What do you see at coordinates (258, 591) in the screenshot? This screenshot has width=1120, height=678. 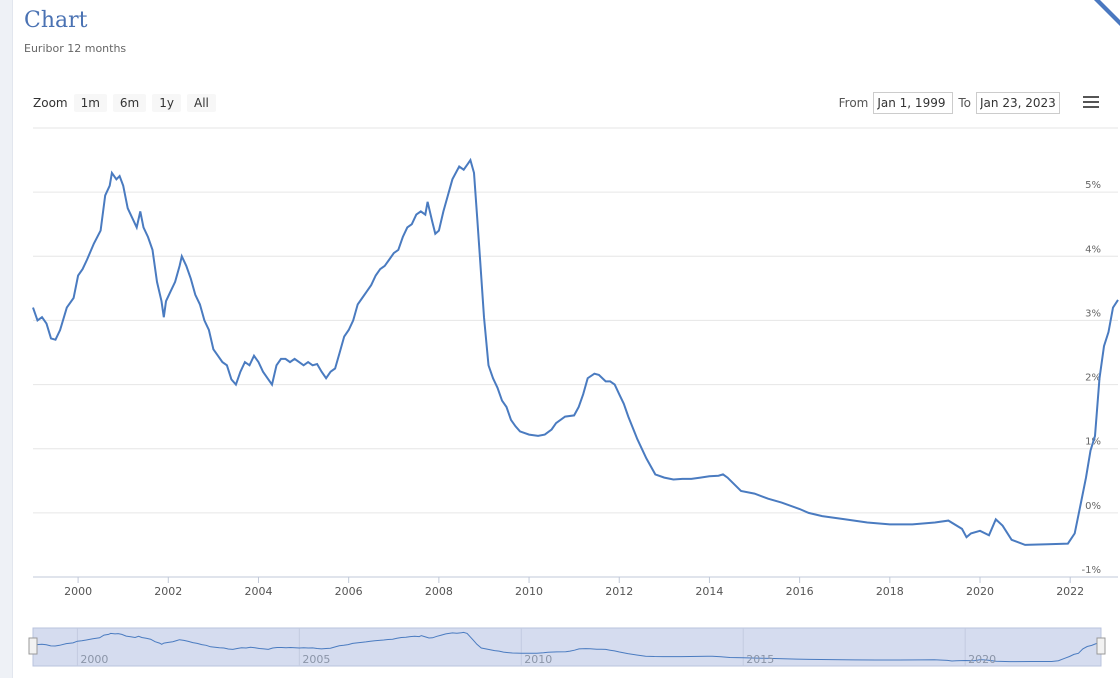 I see `x-tick-label: 2004` at bounding box center [258, 591].